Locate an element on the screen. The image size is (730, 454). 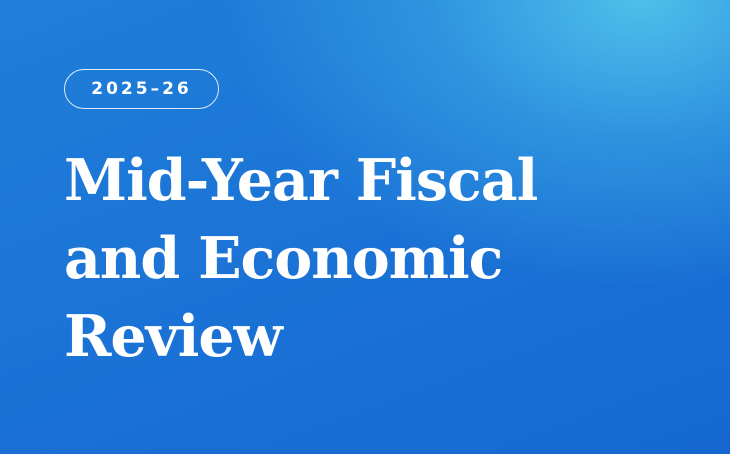
year-badge: 2025–26 is located at coordinates (141, 89).